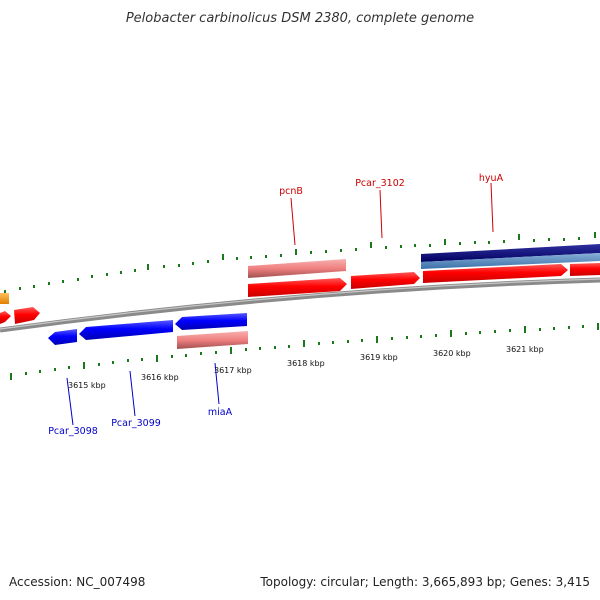  Describe the element at coordinates (510, 261) in the screenshot. I see `feature-hyuA-region` at that location.